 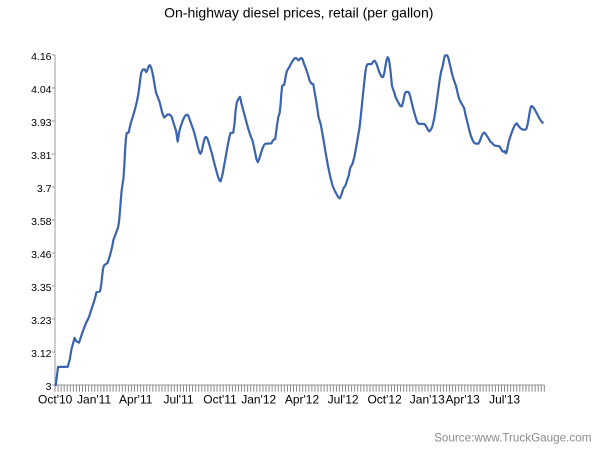 I want to click on svg-text: 3.58, so click(x=41, y=222).